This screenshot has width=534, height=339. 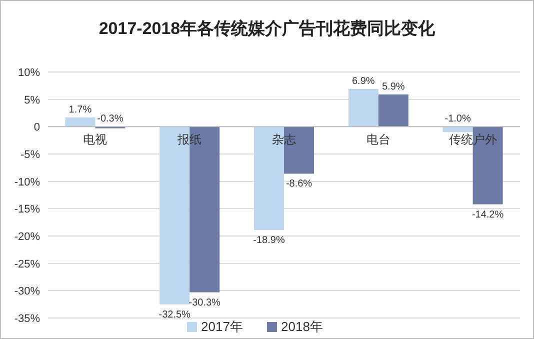 What do you see at coordinates (37, 128) in the screenshot?
I see `y-tick-label: 0` at bounding box center [37, 128].